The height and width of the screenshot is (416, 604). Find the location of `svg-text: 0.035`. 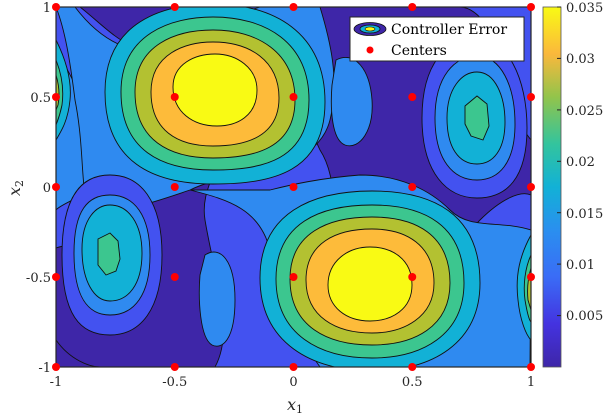

svg-text: 0.035 is located at coordinates (584, 8).